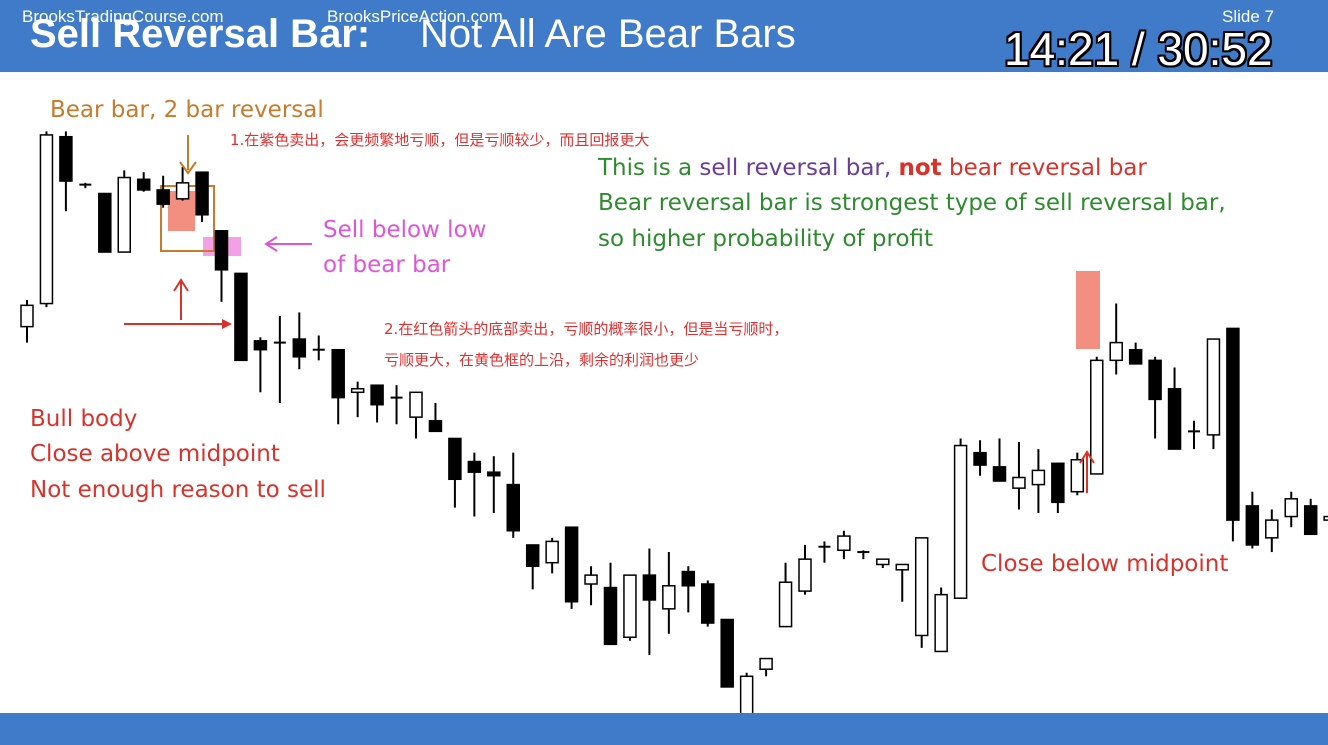 The image size is (1328, 745). Describe the element at coordinates (608, 34) in the screenshot. I see `slide-title-rest: Not All Are Bear Bars` at that location.